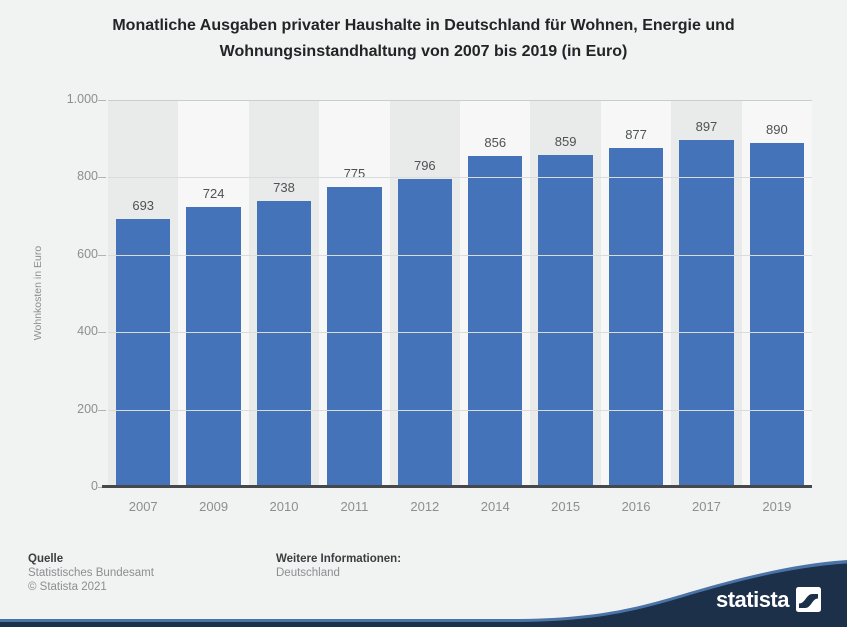 The width and height of the screenshot is (847, 627). I want to click on x-tick-label: 2012, so click(425, 506).